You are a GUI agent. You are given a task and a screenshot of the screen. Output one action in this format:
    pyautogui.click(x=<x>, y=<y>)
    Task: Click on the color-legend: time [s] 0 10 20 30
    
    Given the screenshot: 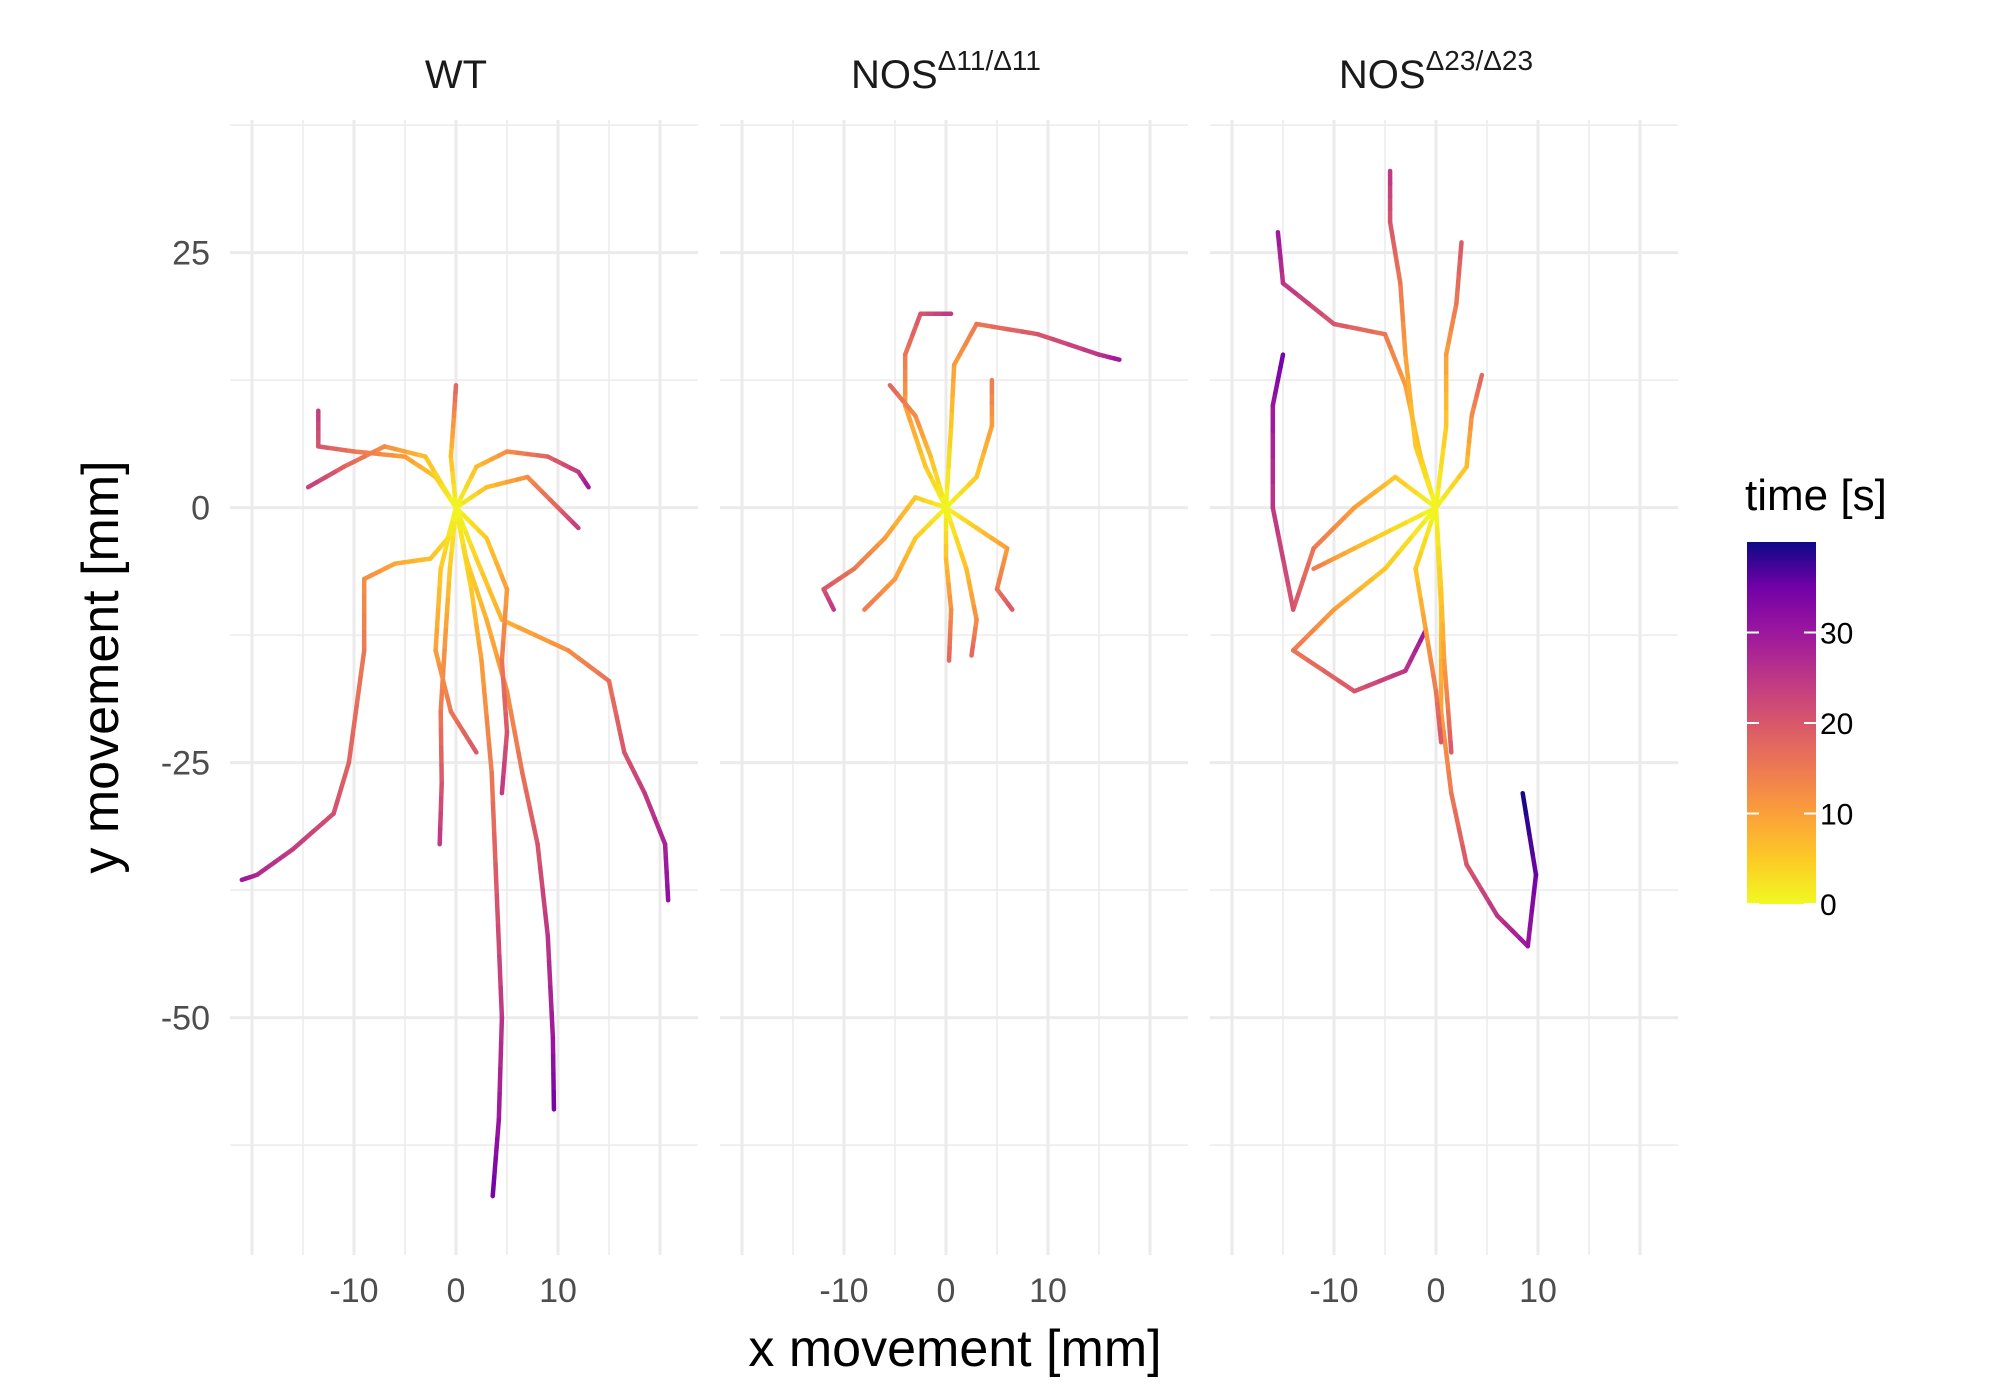 What is the action you would take?
    pyautogui.click(x=1816, y=696)
    